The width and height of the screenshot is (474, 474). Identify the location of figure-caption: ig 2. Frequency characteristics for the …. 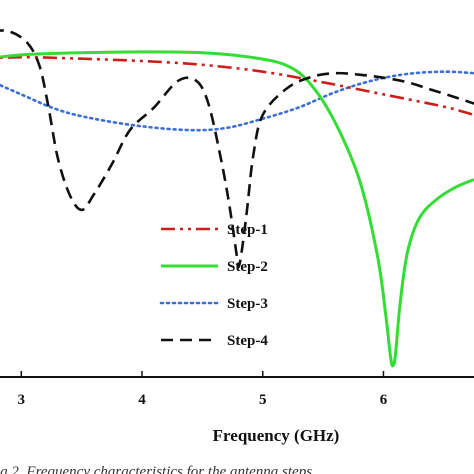
(156, 469).